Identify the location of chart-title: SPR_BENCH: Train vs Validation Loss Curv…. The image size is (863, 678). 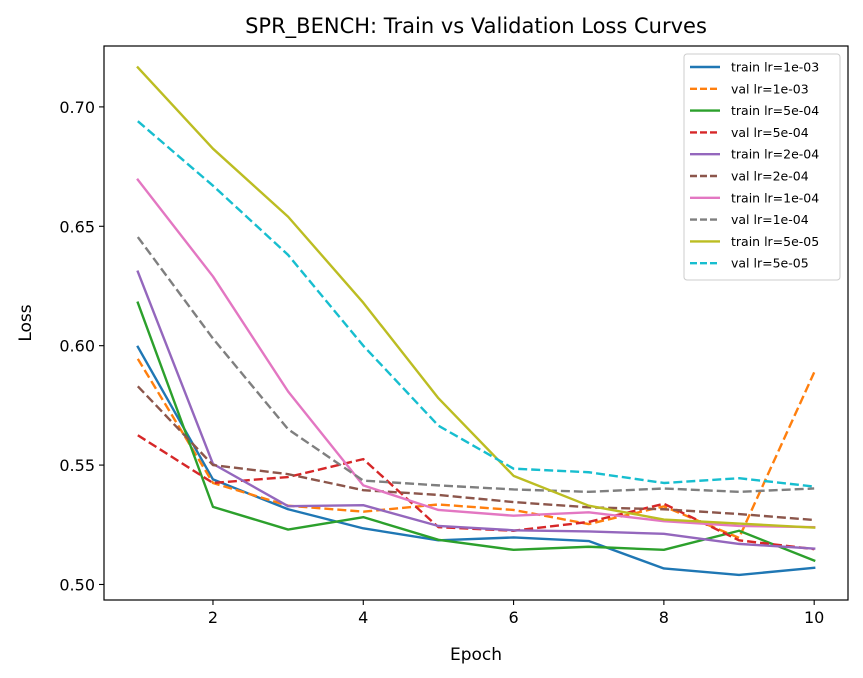
(476, 26).